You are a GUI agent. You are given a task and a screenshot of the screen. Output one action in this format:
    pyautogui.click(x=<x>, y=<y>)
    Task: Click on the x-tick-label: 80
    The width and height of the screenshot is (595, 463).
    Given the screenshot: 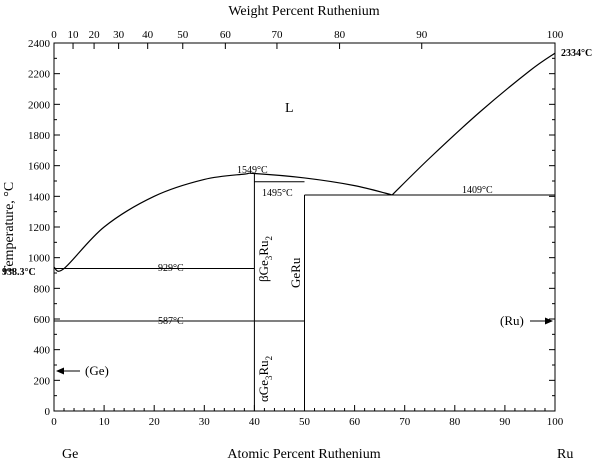 What is the action you would take?
    pyautogui.click(x=455, y=422)
    